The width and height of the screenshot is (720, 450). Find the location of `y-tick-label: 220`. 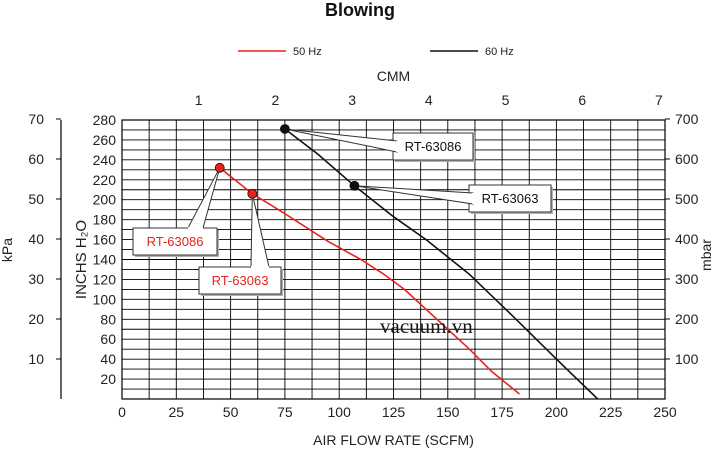

y-tick-label: 220 is located at coordinates (105, 180).